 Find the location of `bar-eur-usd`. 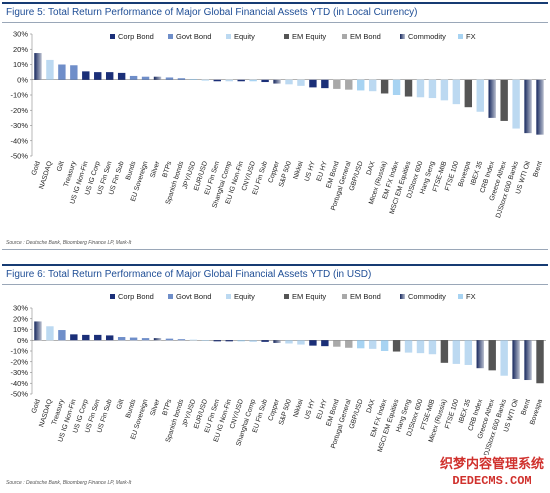

bar-eur-usd is located at coordinates (205, 80).